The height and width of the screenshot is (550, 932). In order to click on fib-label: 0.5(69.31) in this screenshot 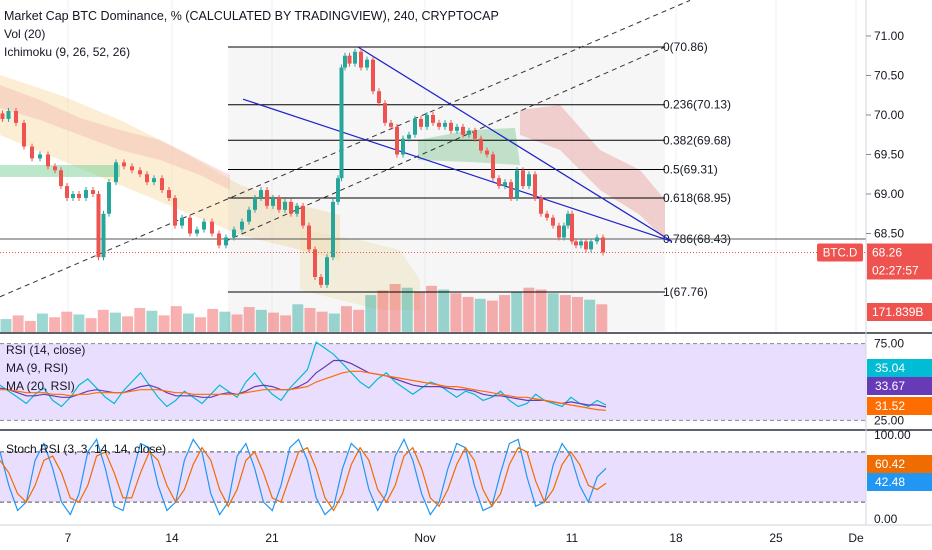, I will do `click(690, 170)`.